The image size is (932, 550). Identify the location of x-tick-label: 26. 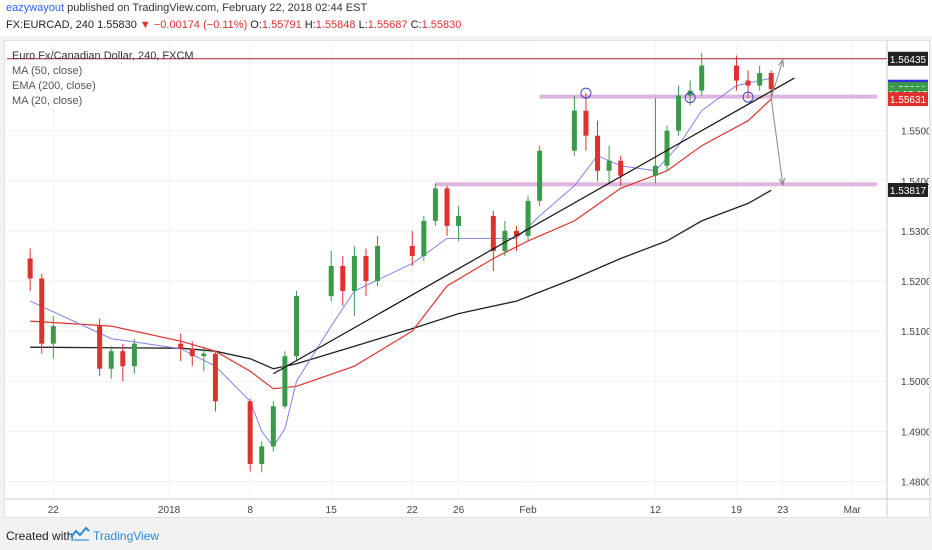
(459, 510).